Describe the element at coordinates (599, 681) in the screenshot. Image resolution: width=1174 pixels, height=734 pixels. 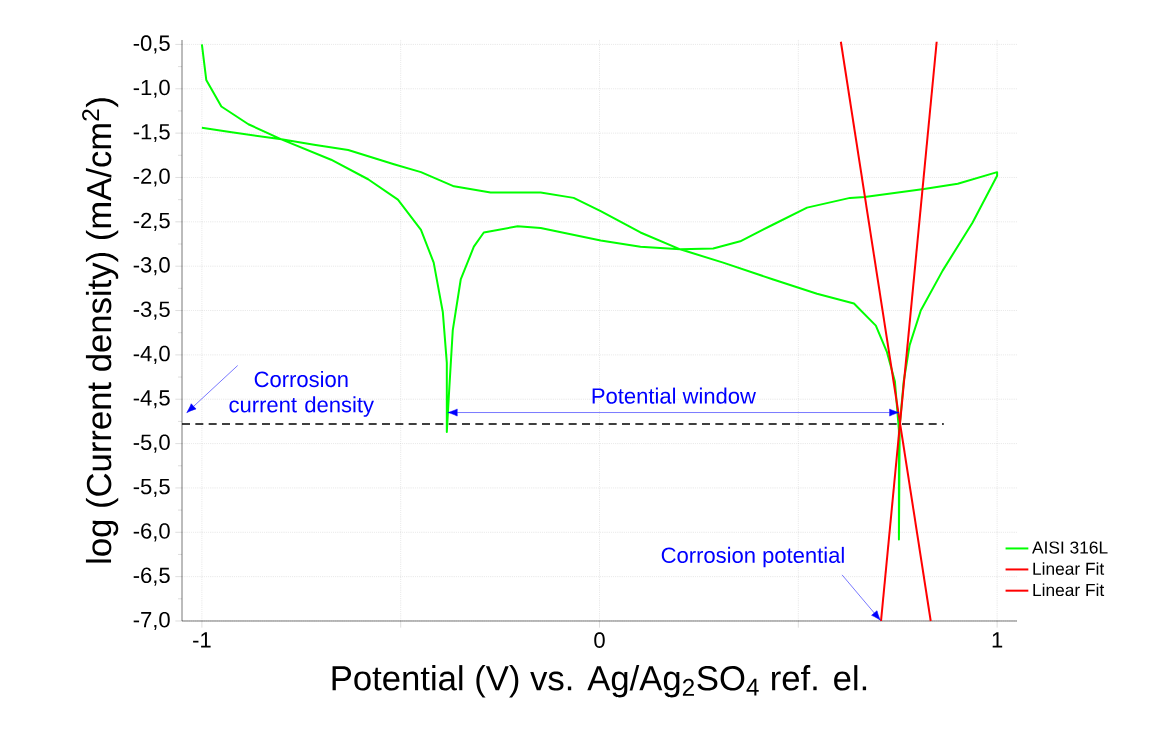
I see `x-axis-title: Potential (V) vs. Ag/Ag$_{2}$SO$_{4}$ ref. el.` at that location.